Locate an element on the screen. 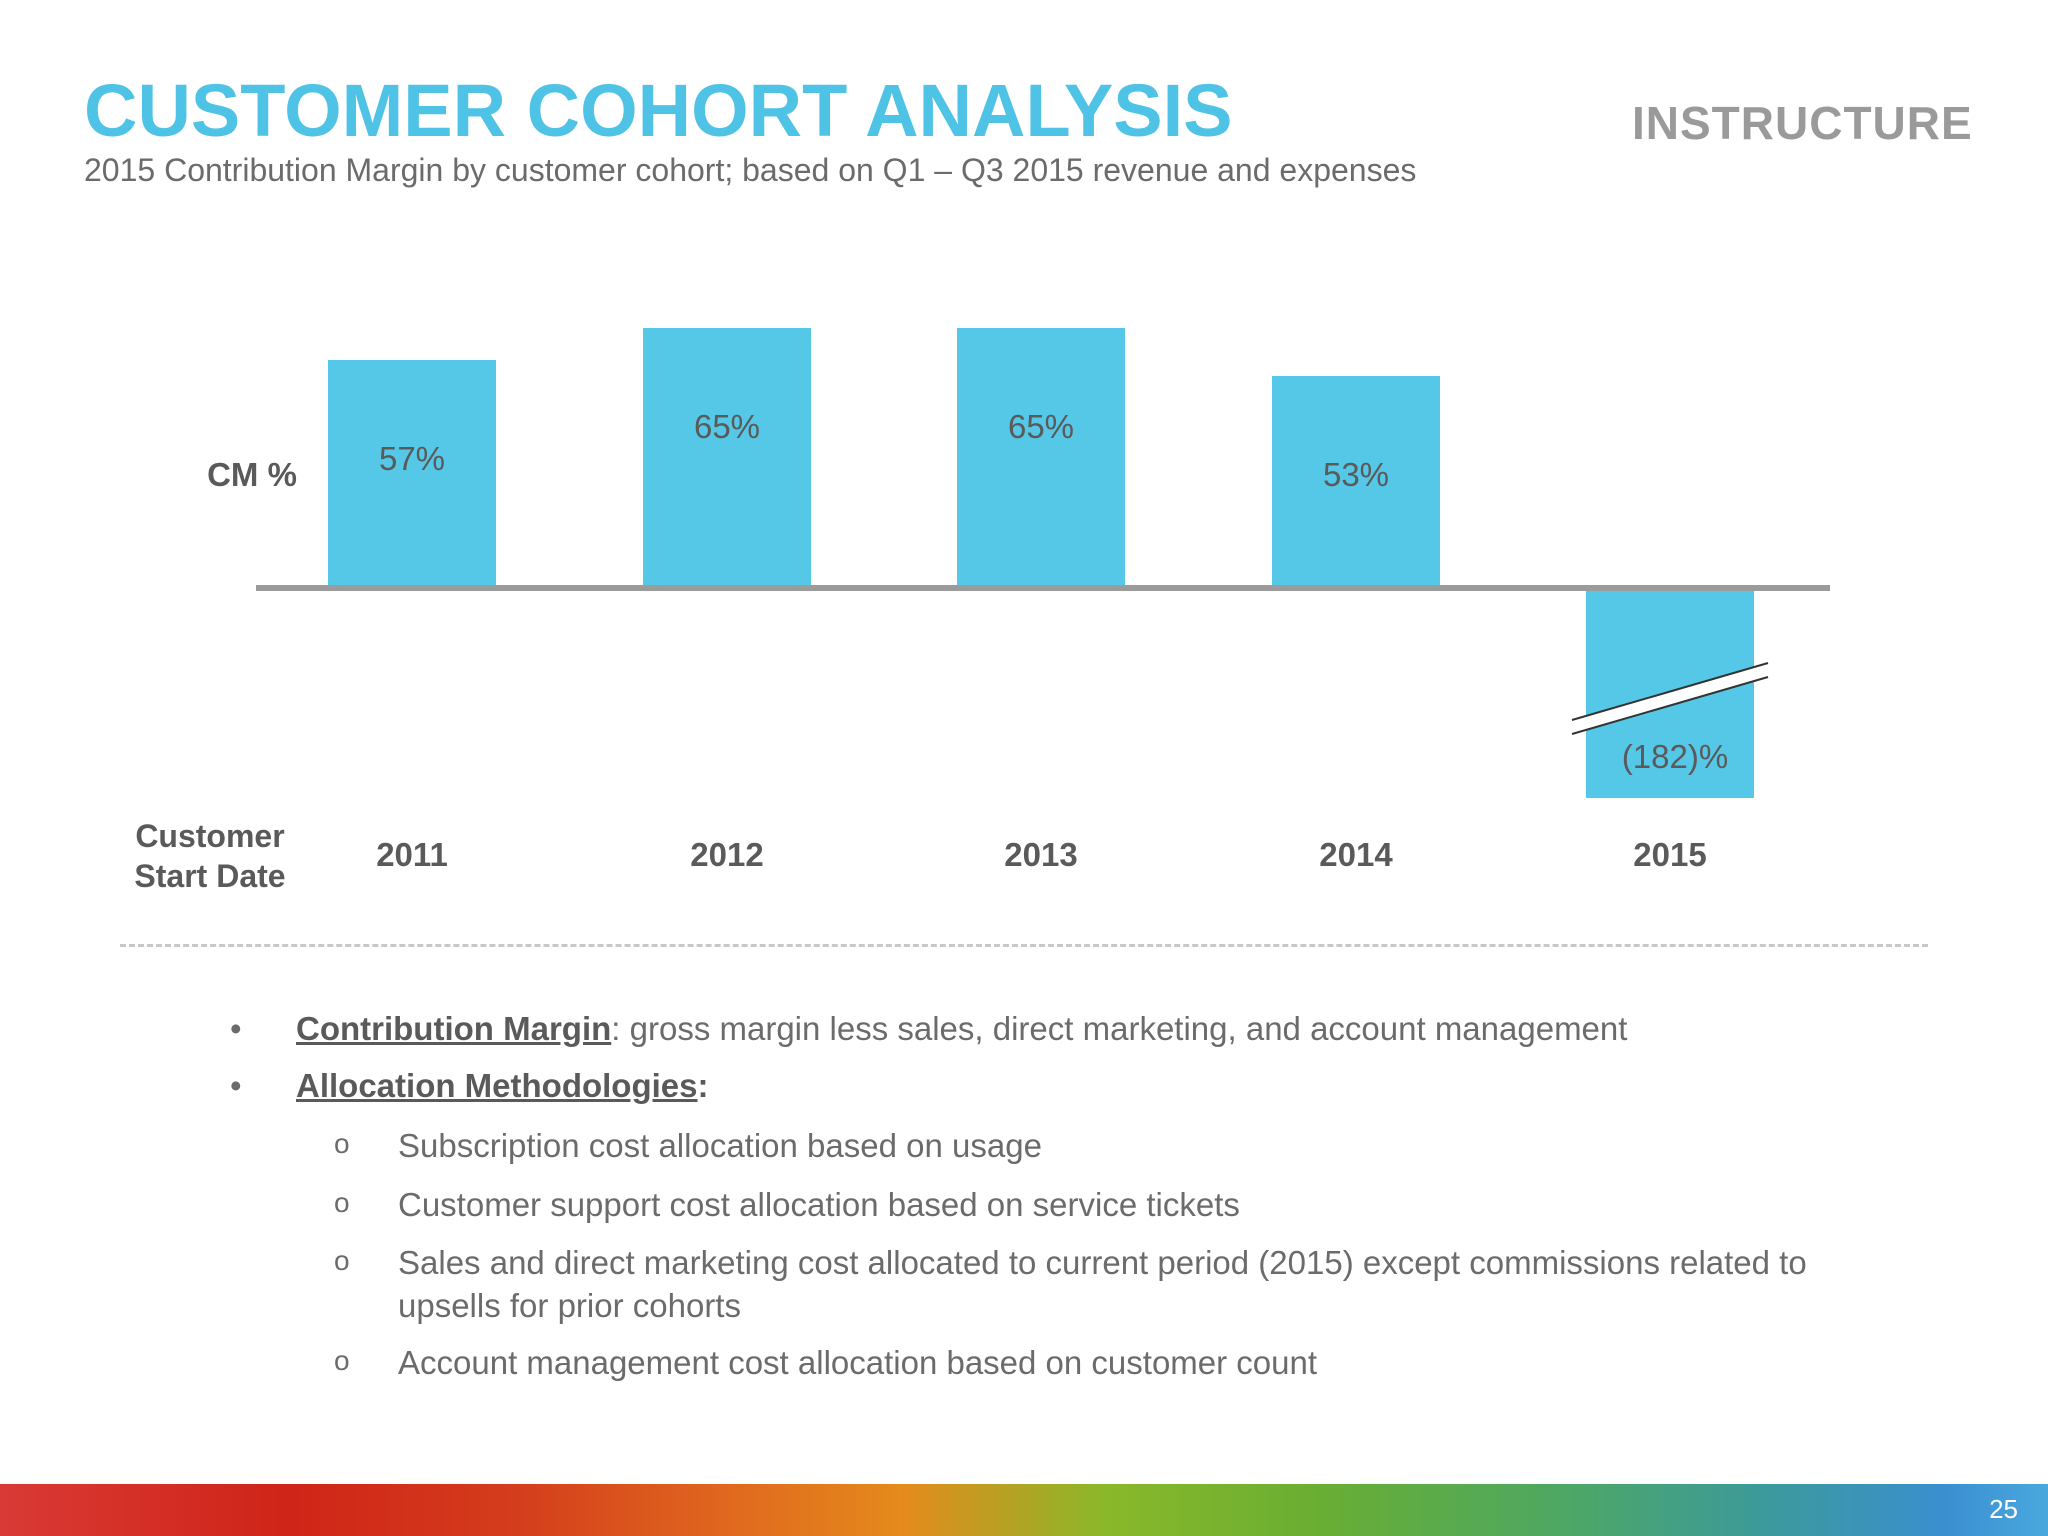 Image resolution: width=2048 pixels, height=1536 pixels. data-label-2014: 53% is located at coordinates (1356, 474).